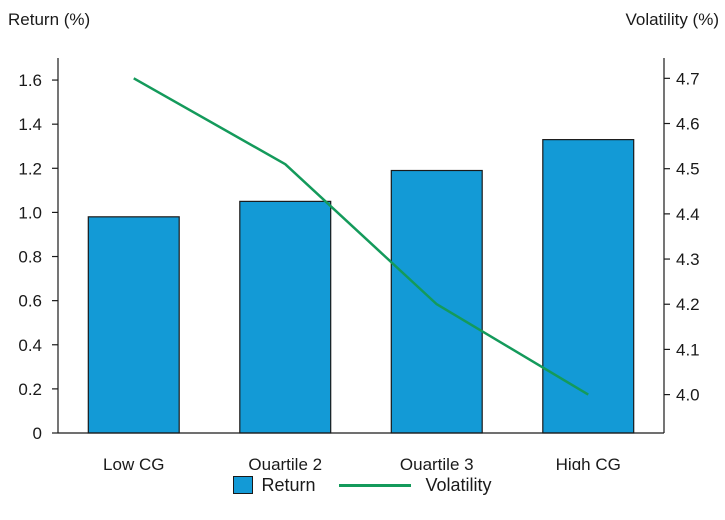 This screenshot has height=520, width=725. I want to click on legend-label-volatility: Volatility, so click(458, 484).